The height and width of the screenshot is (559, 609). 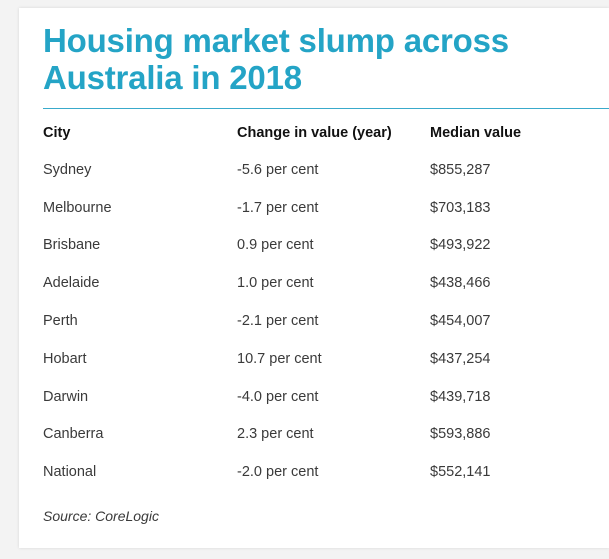 What do you see at coordinates (460, 434) in the screenshot?
I see `median-cell: $593,886` at bounding box center [460, 434].